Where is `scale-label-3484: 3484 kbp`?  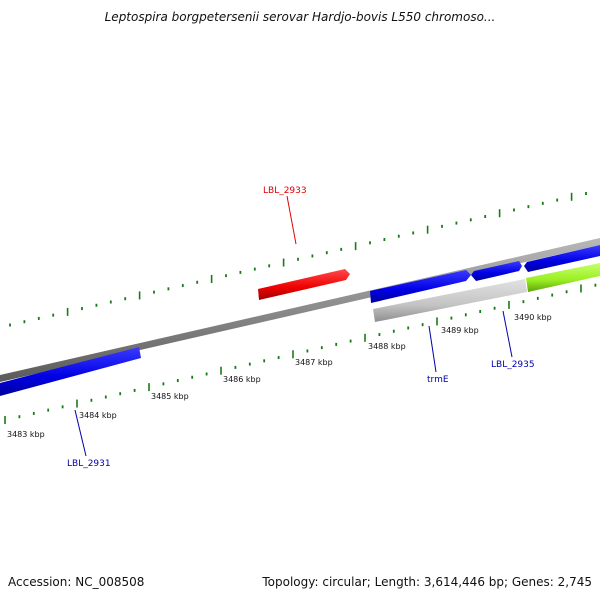 scale-label-3484: 3484 kbp is located at coordinates (98, 415).